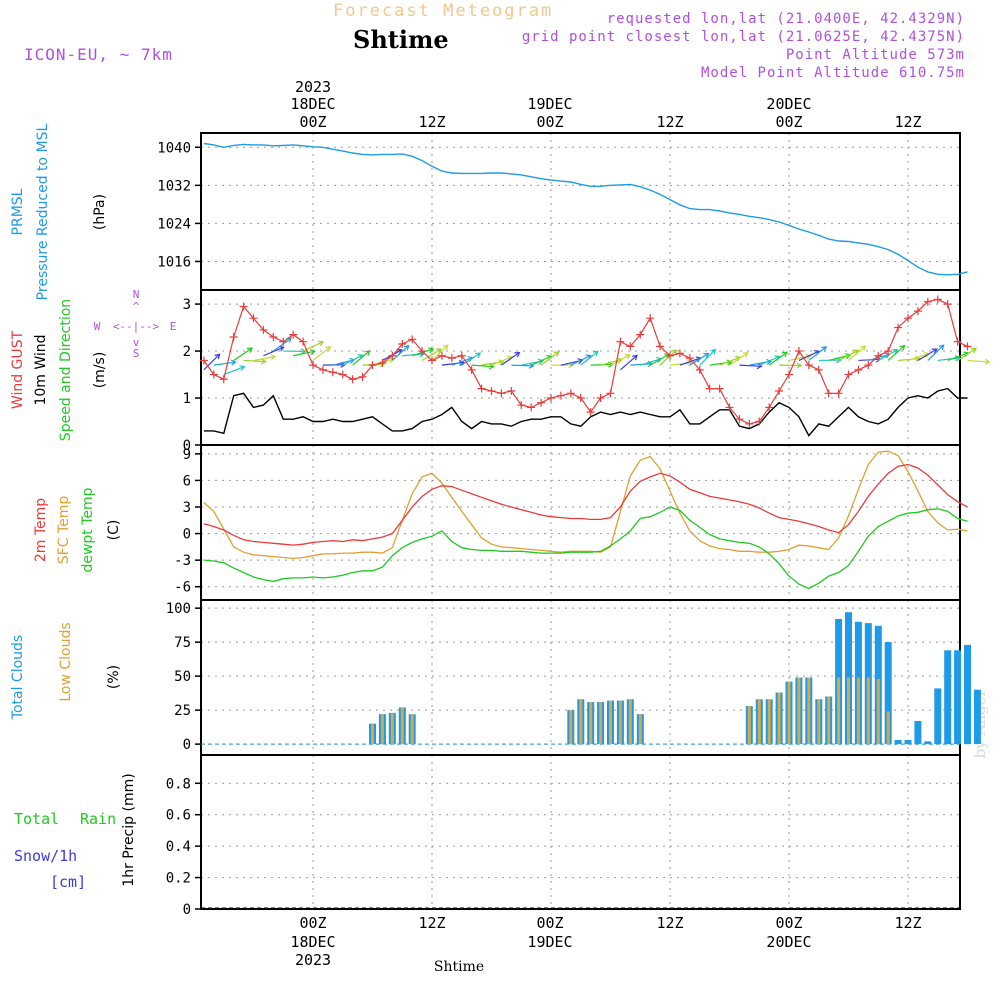  What do you see at coordinates (187, 399) in the screenshot?
I see `wind-ytick-label: 1` at bounding box center [187, 399].